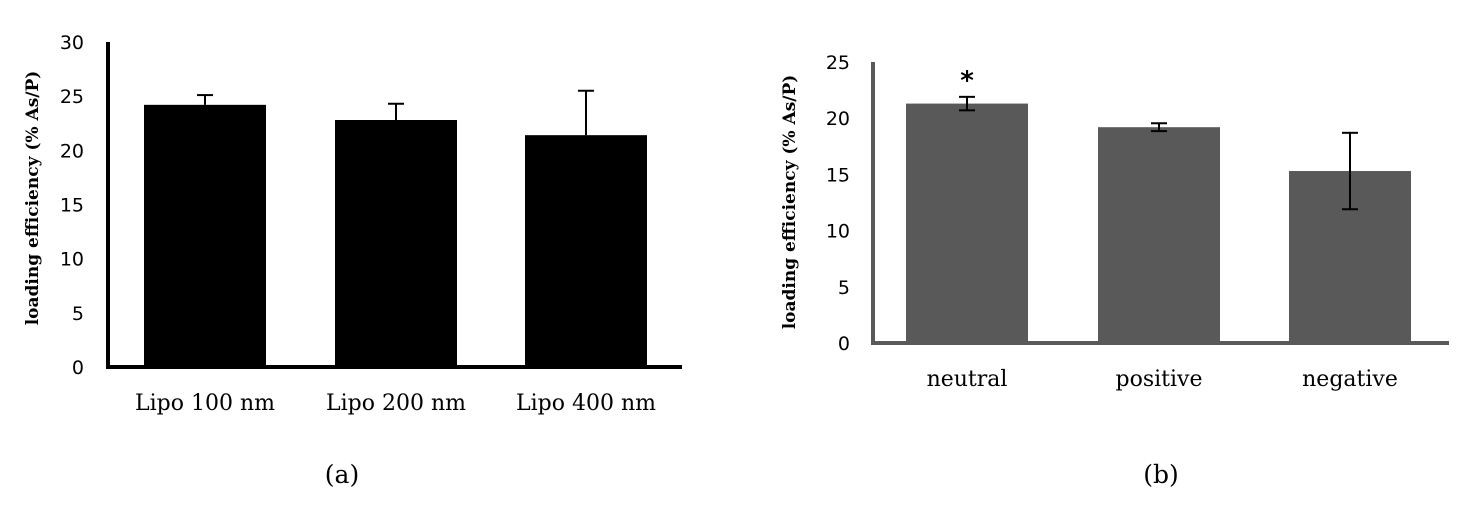 Image resolution: width=1461 pixels, height=507 pixels. I want to click on x-category-label: negative, so click(1350, 379).